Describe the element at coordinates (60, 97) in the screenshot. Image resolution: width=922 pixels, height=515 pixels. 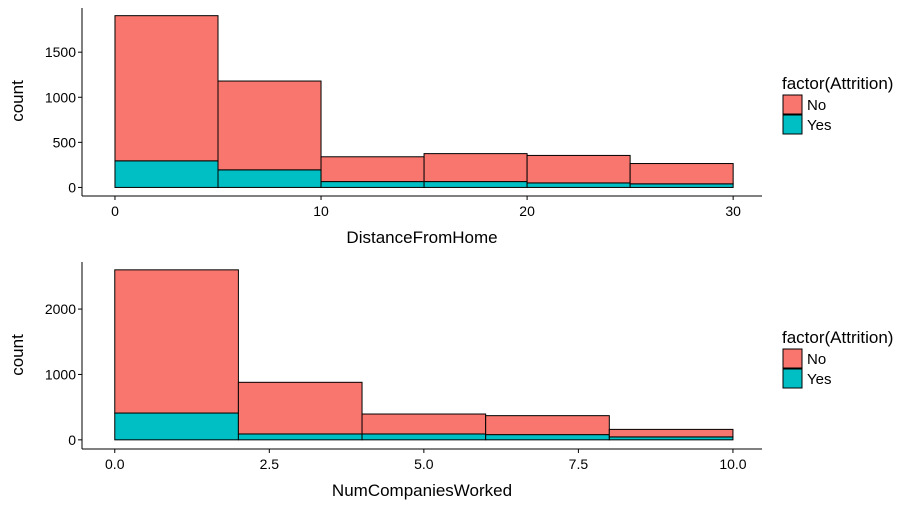
I see `y-tick-label-3: 1000` at that location.